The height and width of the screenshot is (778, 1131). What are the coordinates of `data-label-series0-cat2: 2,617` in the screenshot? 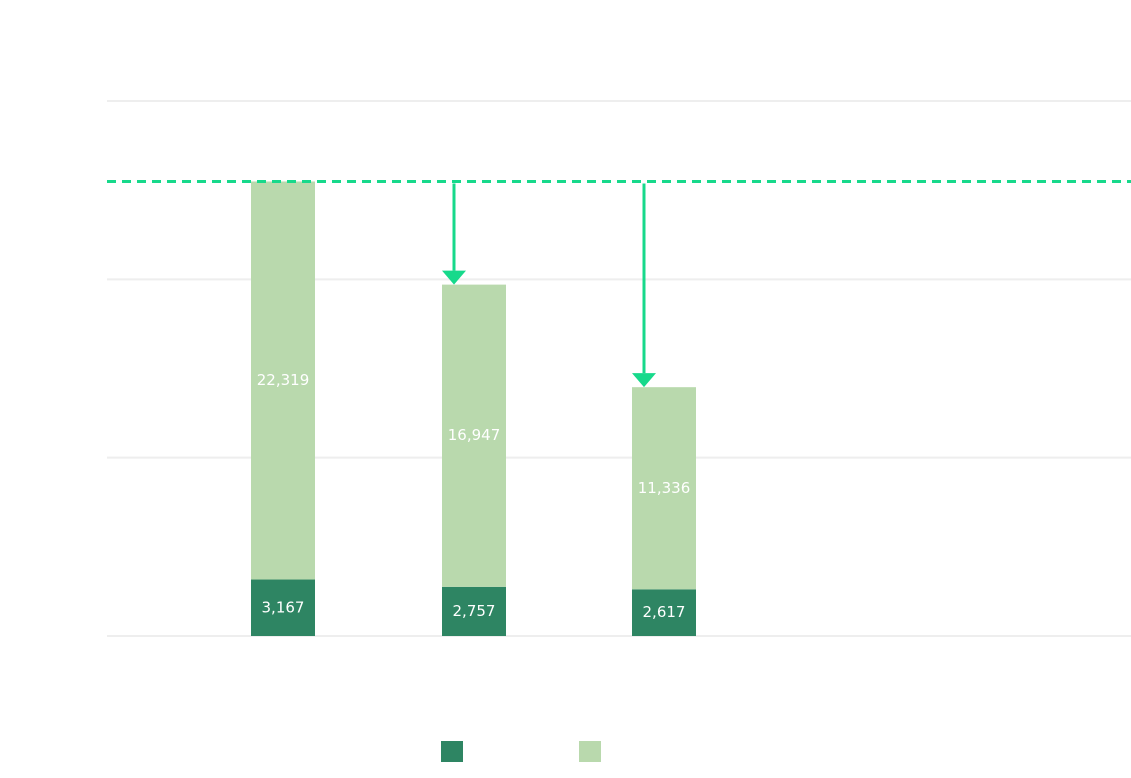 It's located at (664, 612).